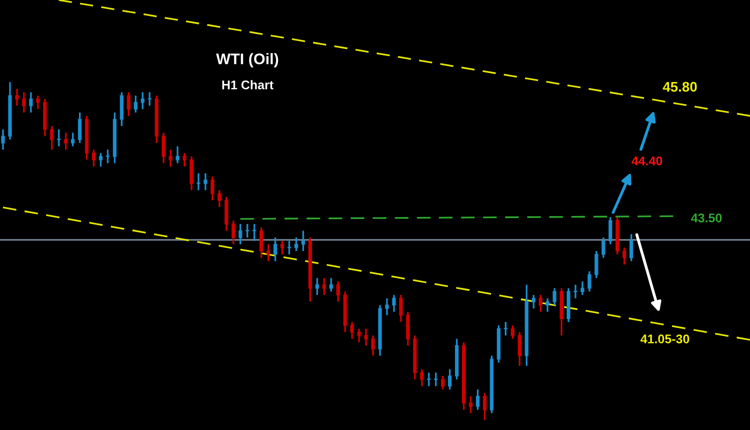  What do you see at coordinates (679, 87) in the screenshot?
I see `annotation: 45.80` at bounding box center [679, 87].